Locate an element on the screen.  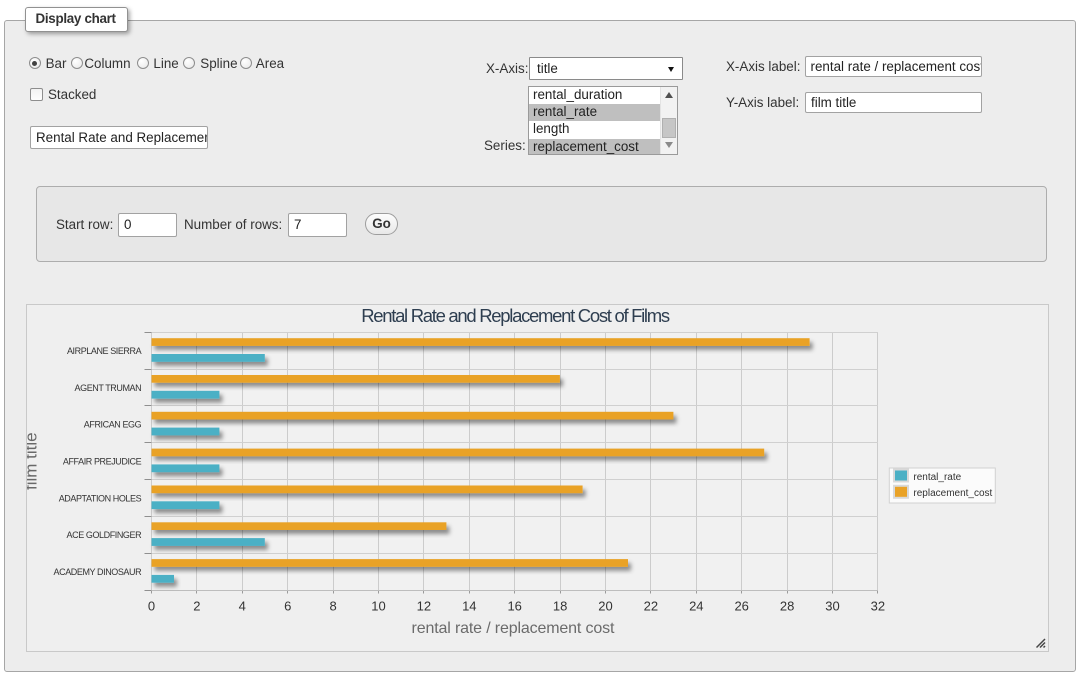
svg-text: ACADEMY DINOSAUR is located at coordinates (98, 572).